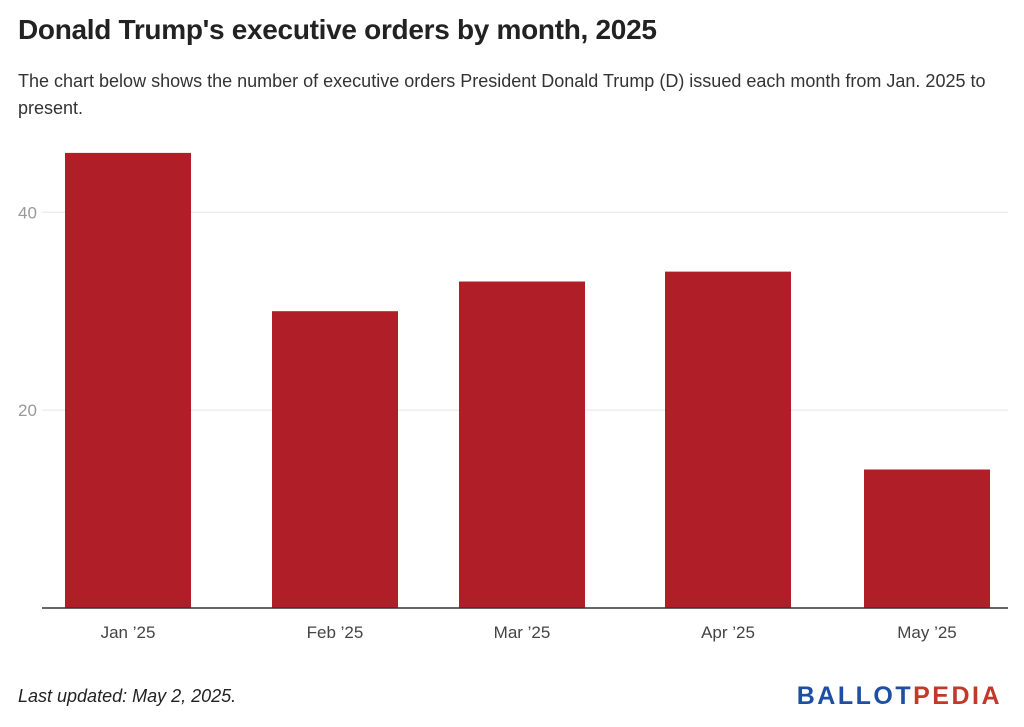 This screenshot has width=1024, height=727. I want to click on last-updated-note: Last updated: May 2, 2025., so click(127, 696).